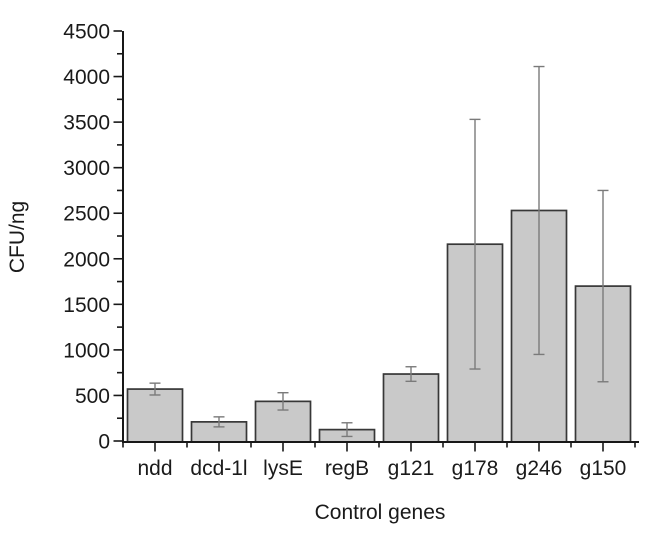  What do you see at coordinates (539, 468) in the screenshot?
I see `x-tick-label-g246: g246` at bounding box center [539, 468].